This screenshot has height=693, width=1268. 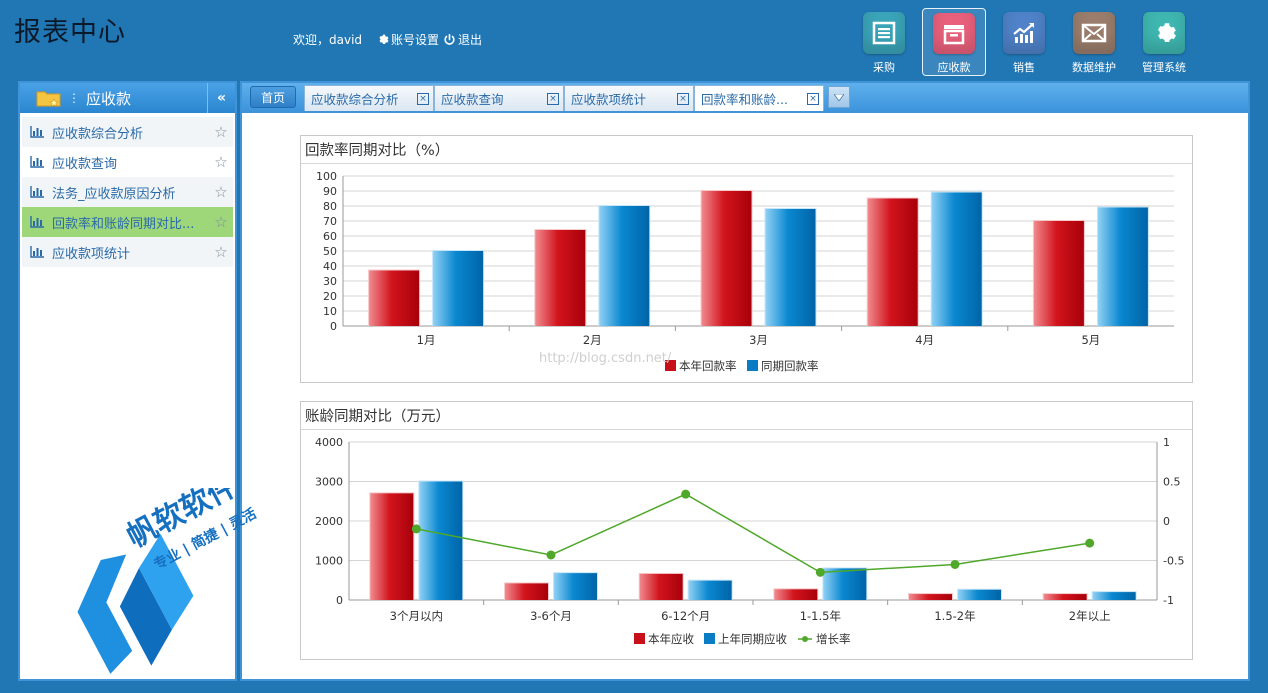 I want to click on module-purchase: 采购, so click(x=884, y=42).